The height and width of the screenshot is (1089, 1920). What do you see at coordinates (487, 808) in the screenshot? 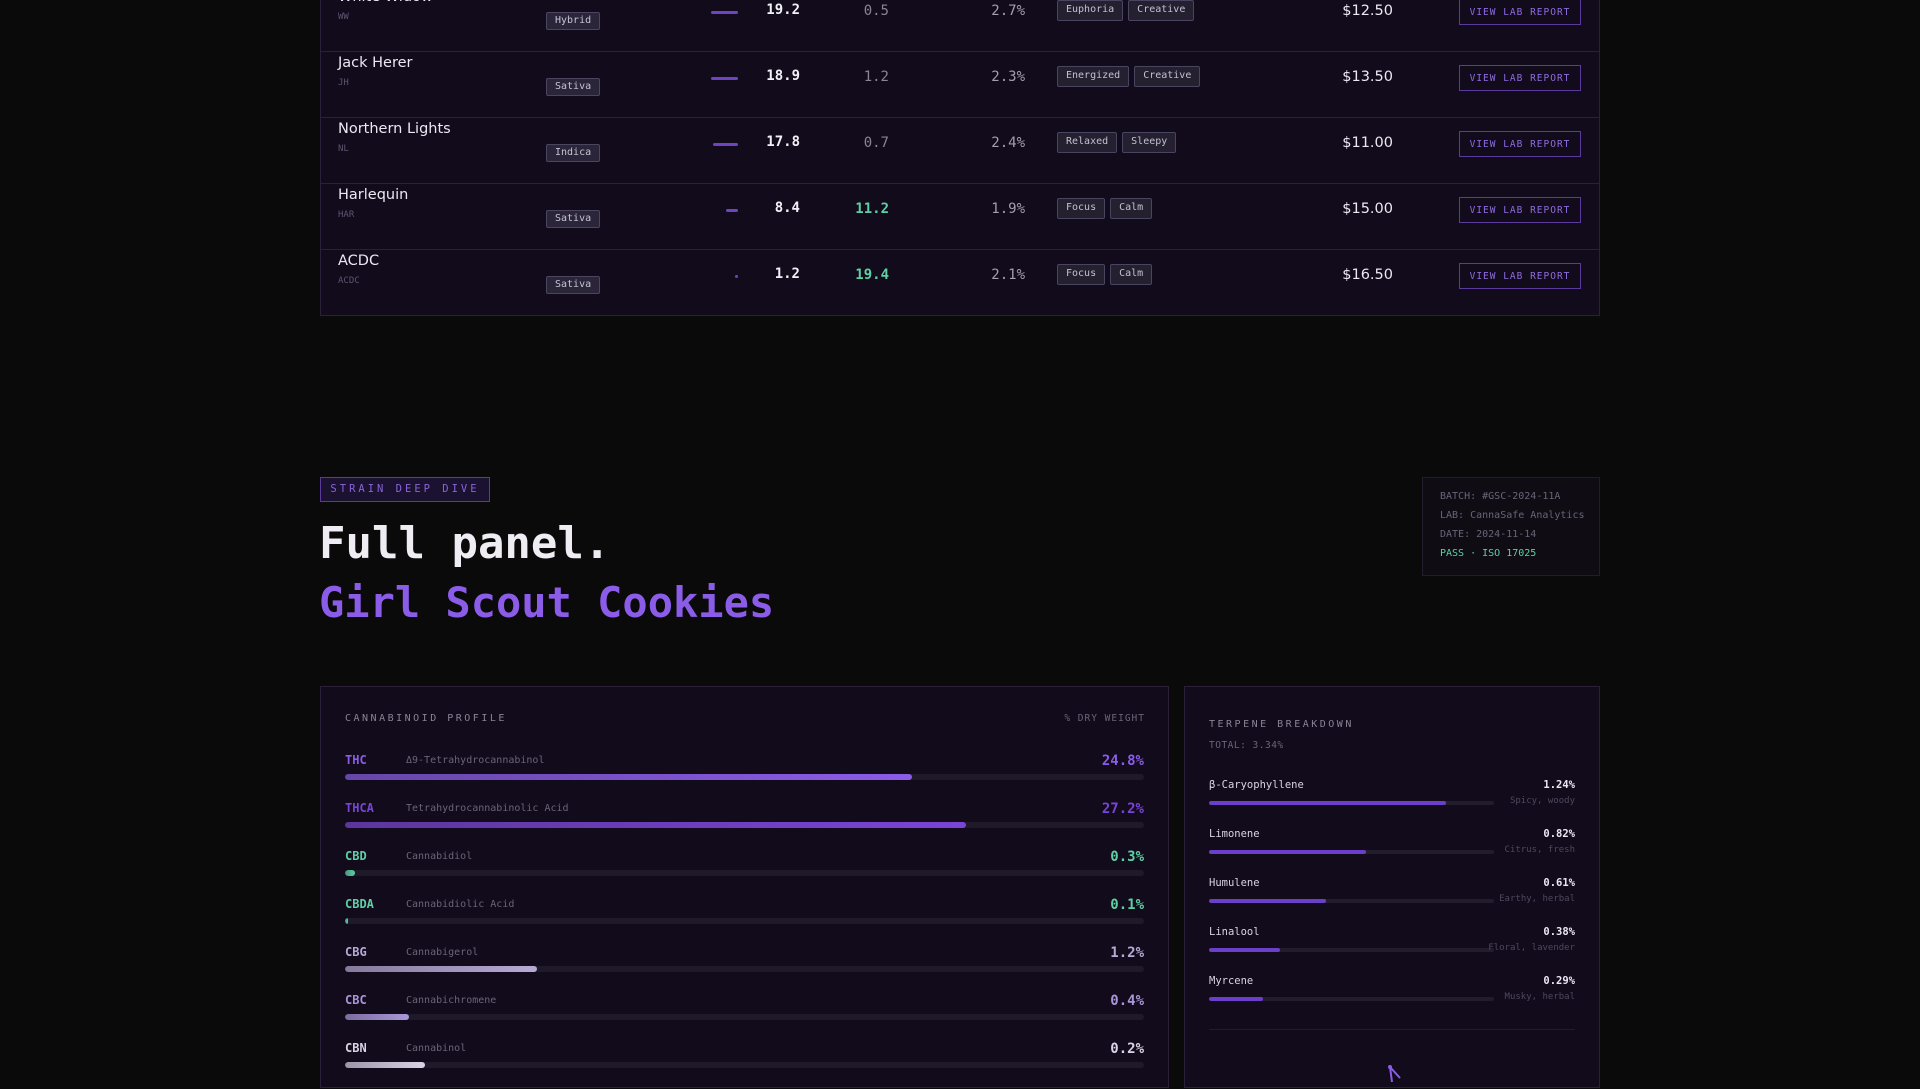
I see `cannabinoid-name: Tetrahydrocannabinolic Acid` at bounding box center [487, 808].